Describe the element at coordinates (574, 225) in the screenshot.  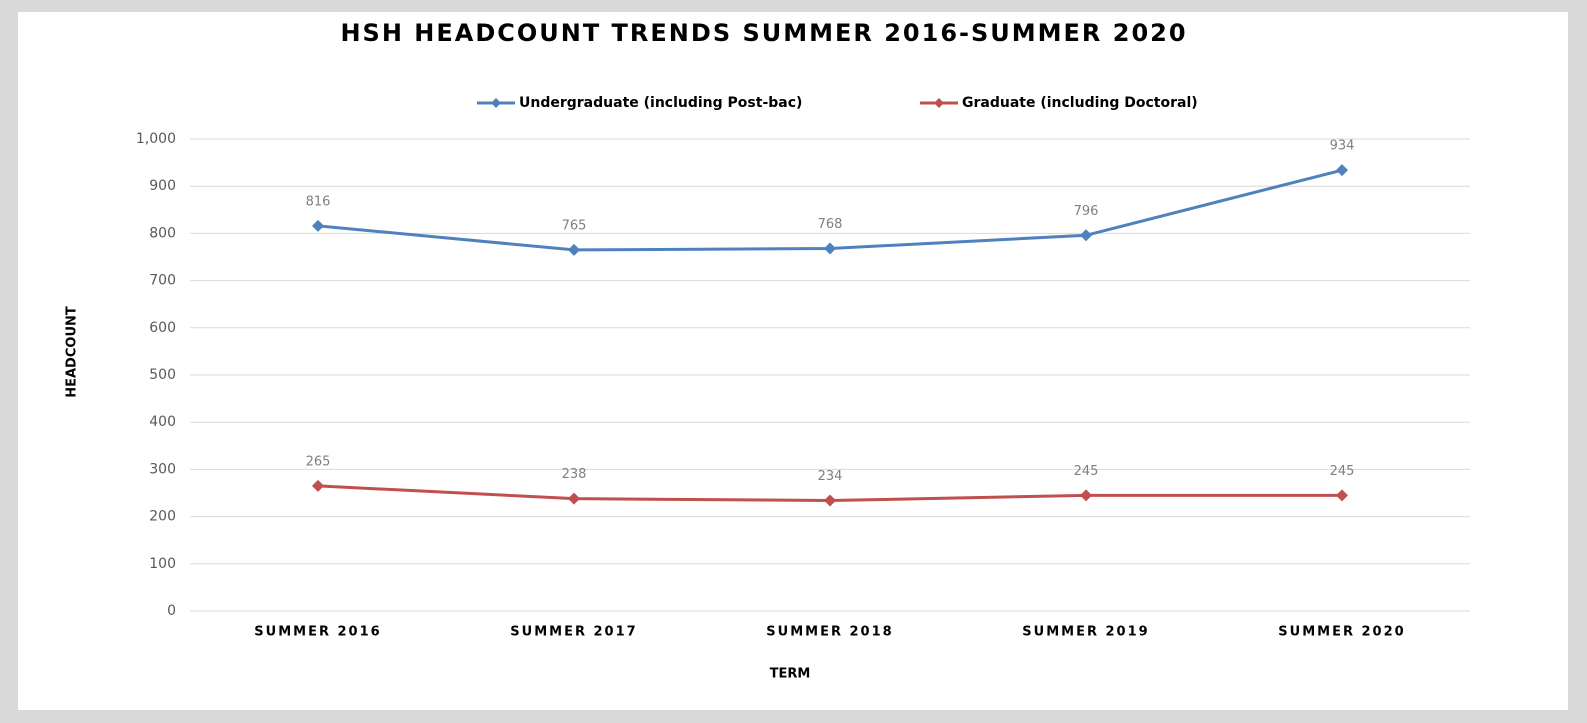
I see `data-label: 765` at that location.